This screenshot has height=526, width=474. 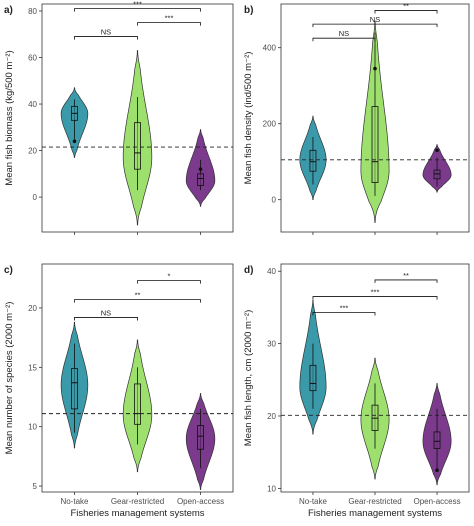 I want to click on y-axis-label: Mean fish density (ind/500 m⁻²), so click(x=248, y=118).